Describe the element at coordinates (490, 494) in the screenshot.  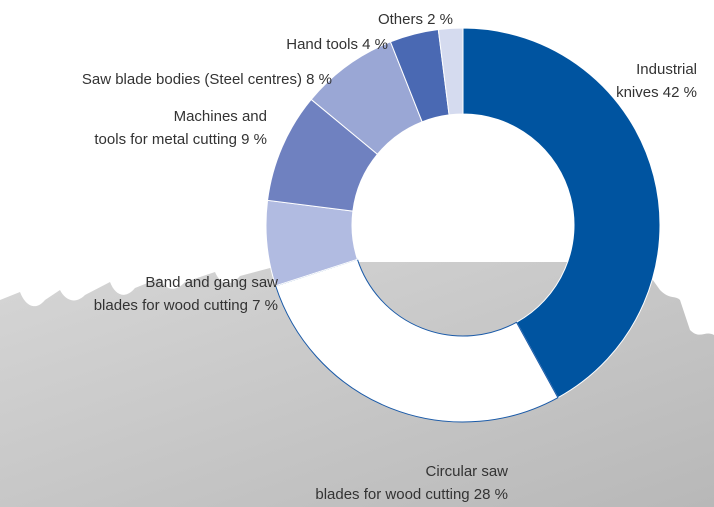
I see `value-label: 28 %` at that location.